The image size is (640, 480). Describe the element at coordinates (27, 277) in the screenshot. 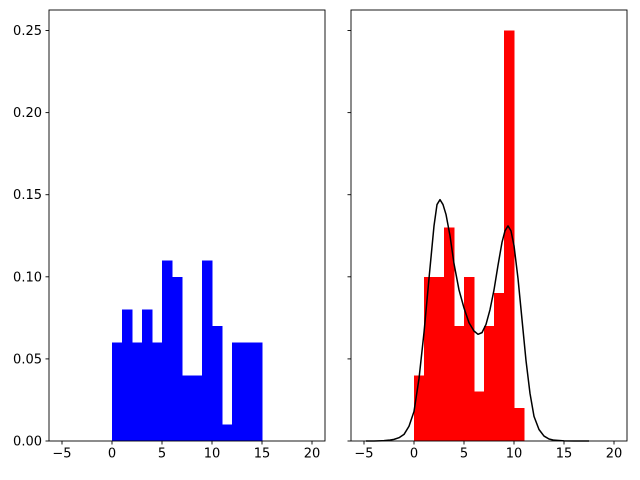

I see `y-tick-label: 0.10` at that location.